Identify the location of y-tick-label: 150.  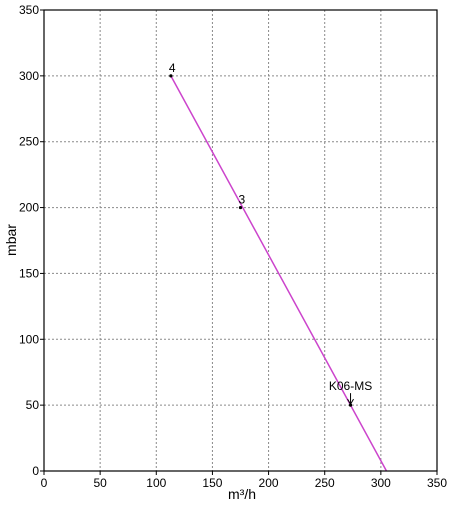
(29, 273).